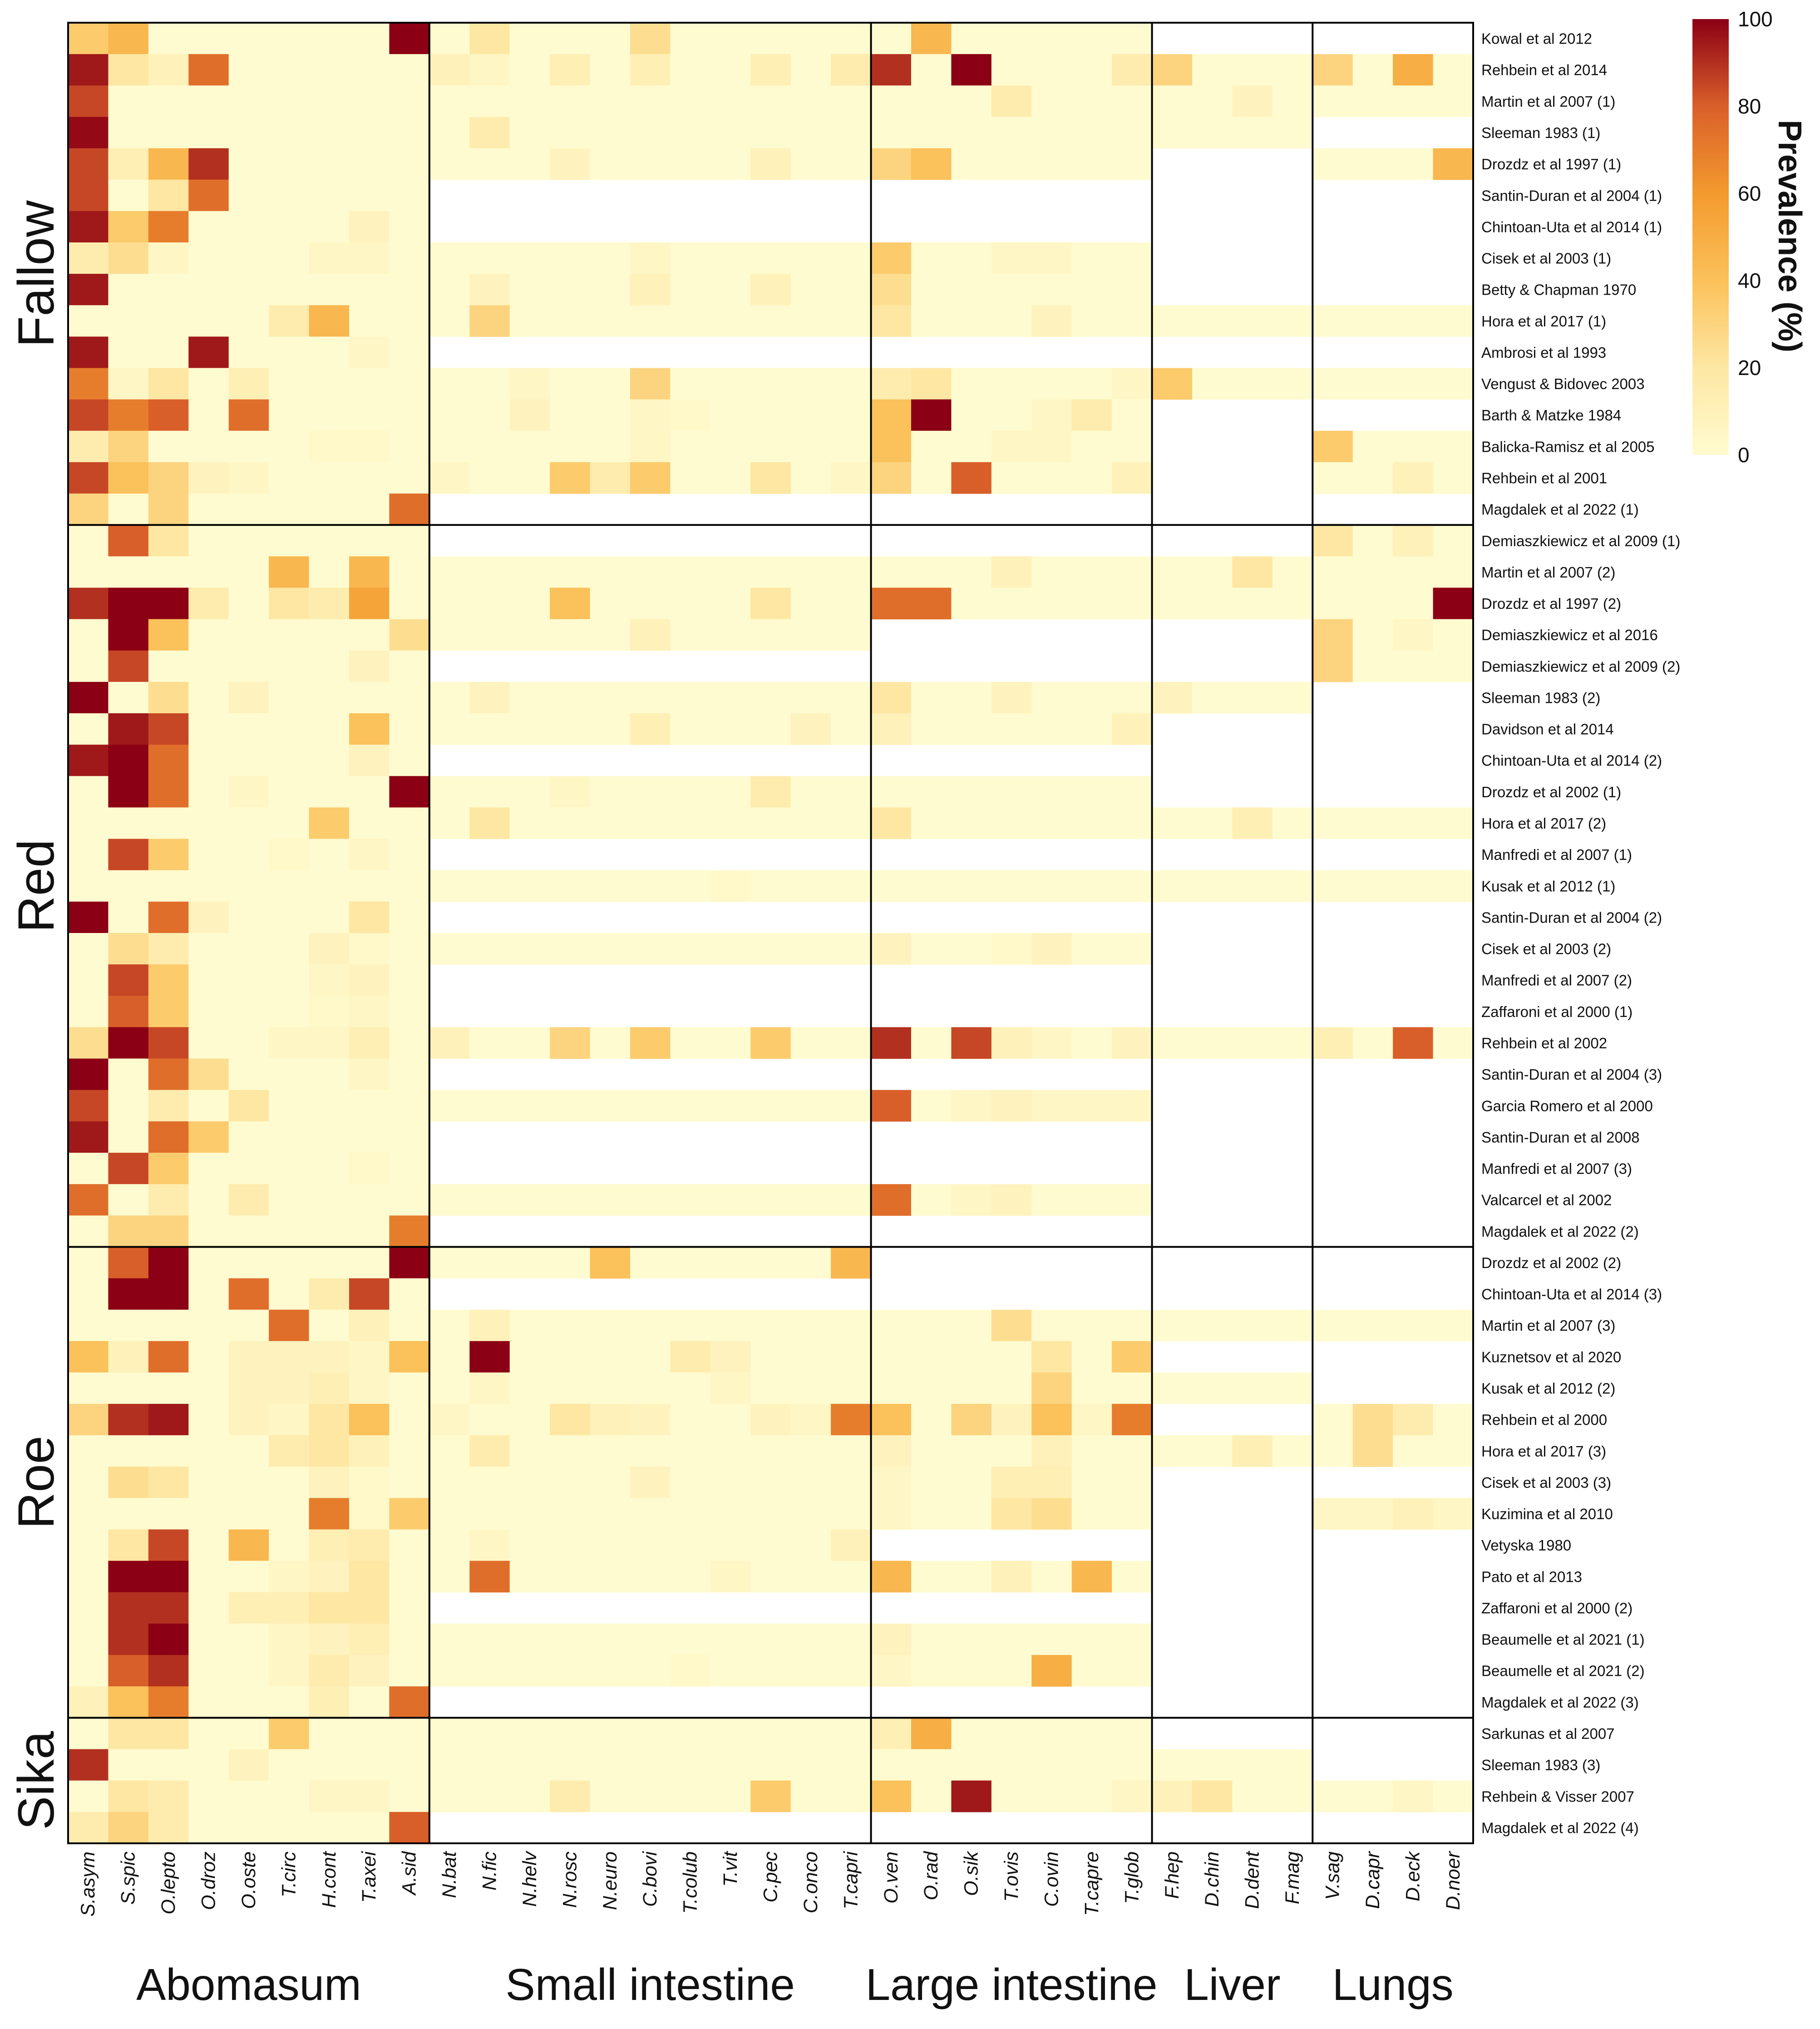 This screenshot has width=1820, height=2029. Describe the element at coordinates (1373, 1880) in the screenshot. I see `parasite-label: D.capr` at that location.